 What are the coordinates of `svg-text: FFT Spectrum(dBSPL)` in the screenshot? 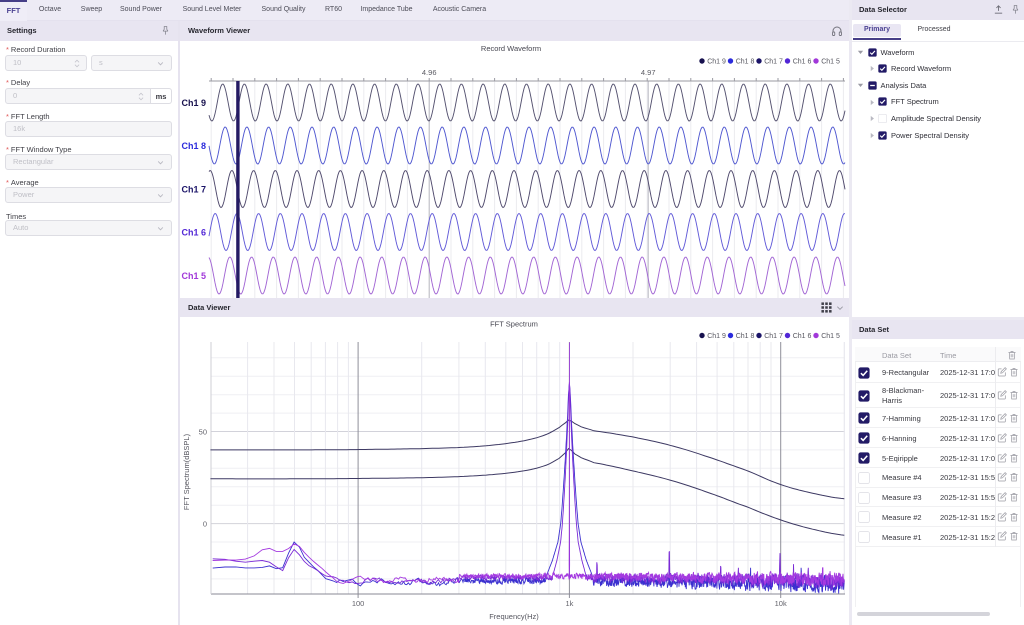 It's located at (186, 471).